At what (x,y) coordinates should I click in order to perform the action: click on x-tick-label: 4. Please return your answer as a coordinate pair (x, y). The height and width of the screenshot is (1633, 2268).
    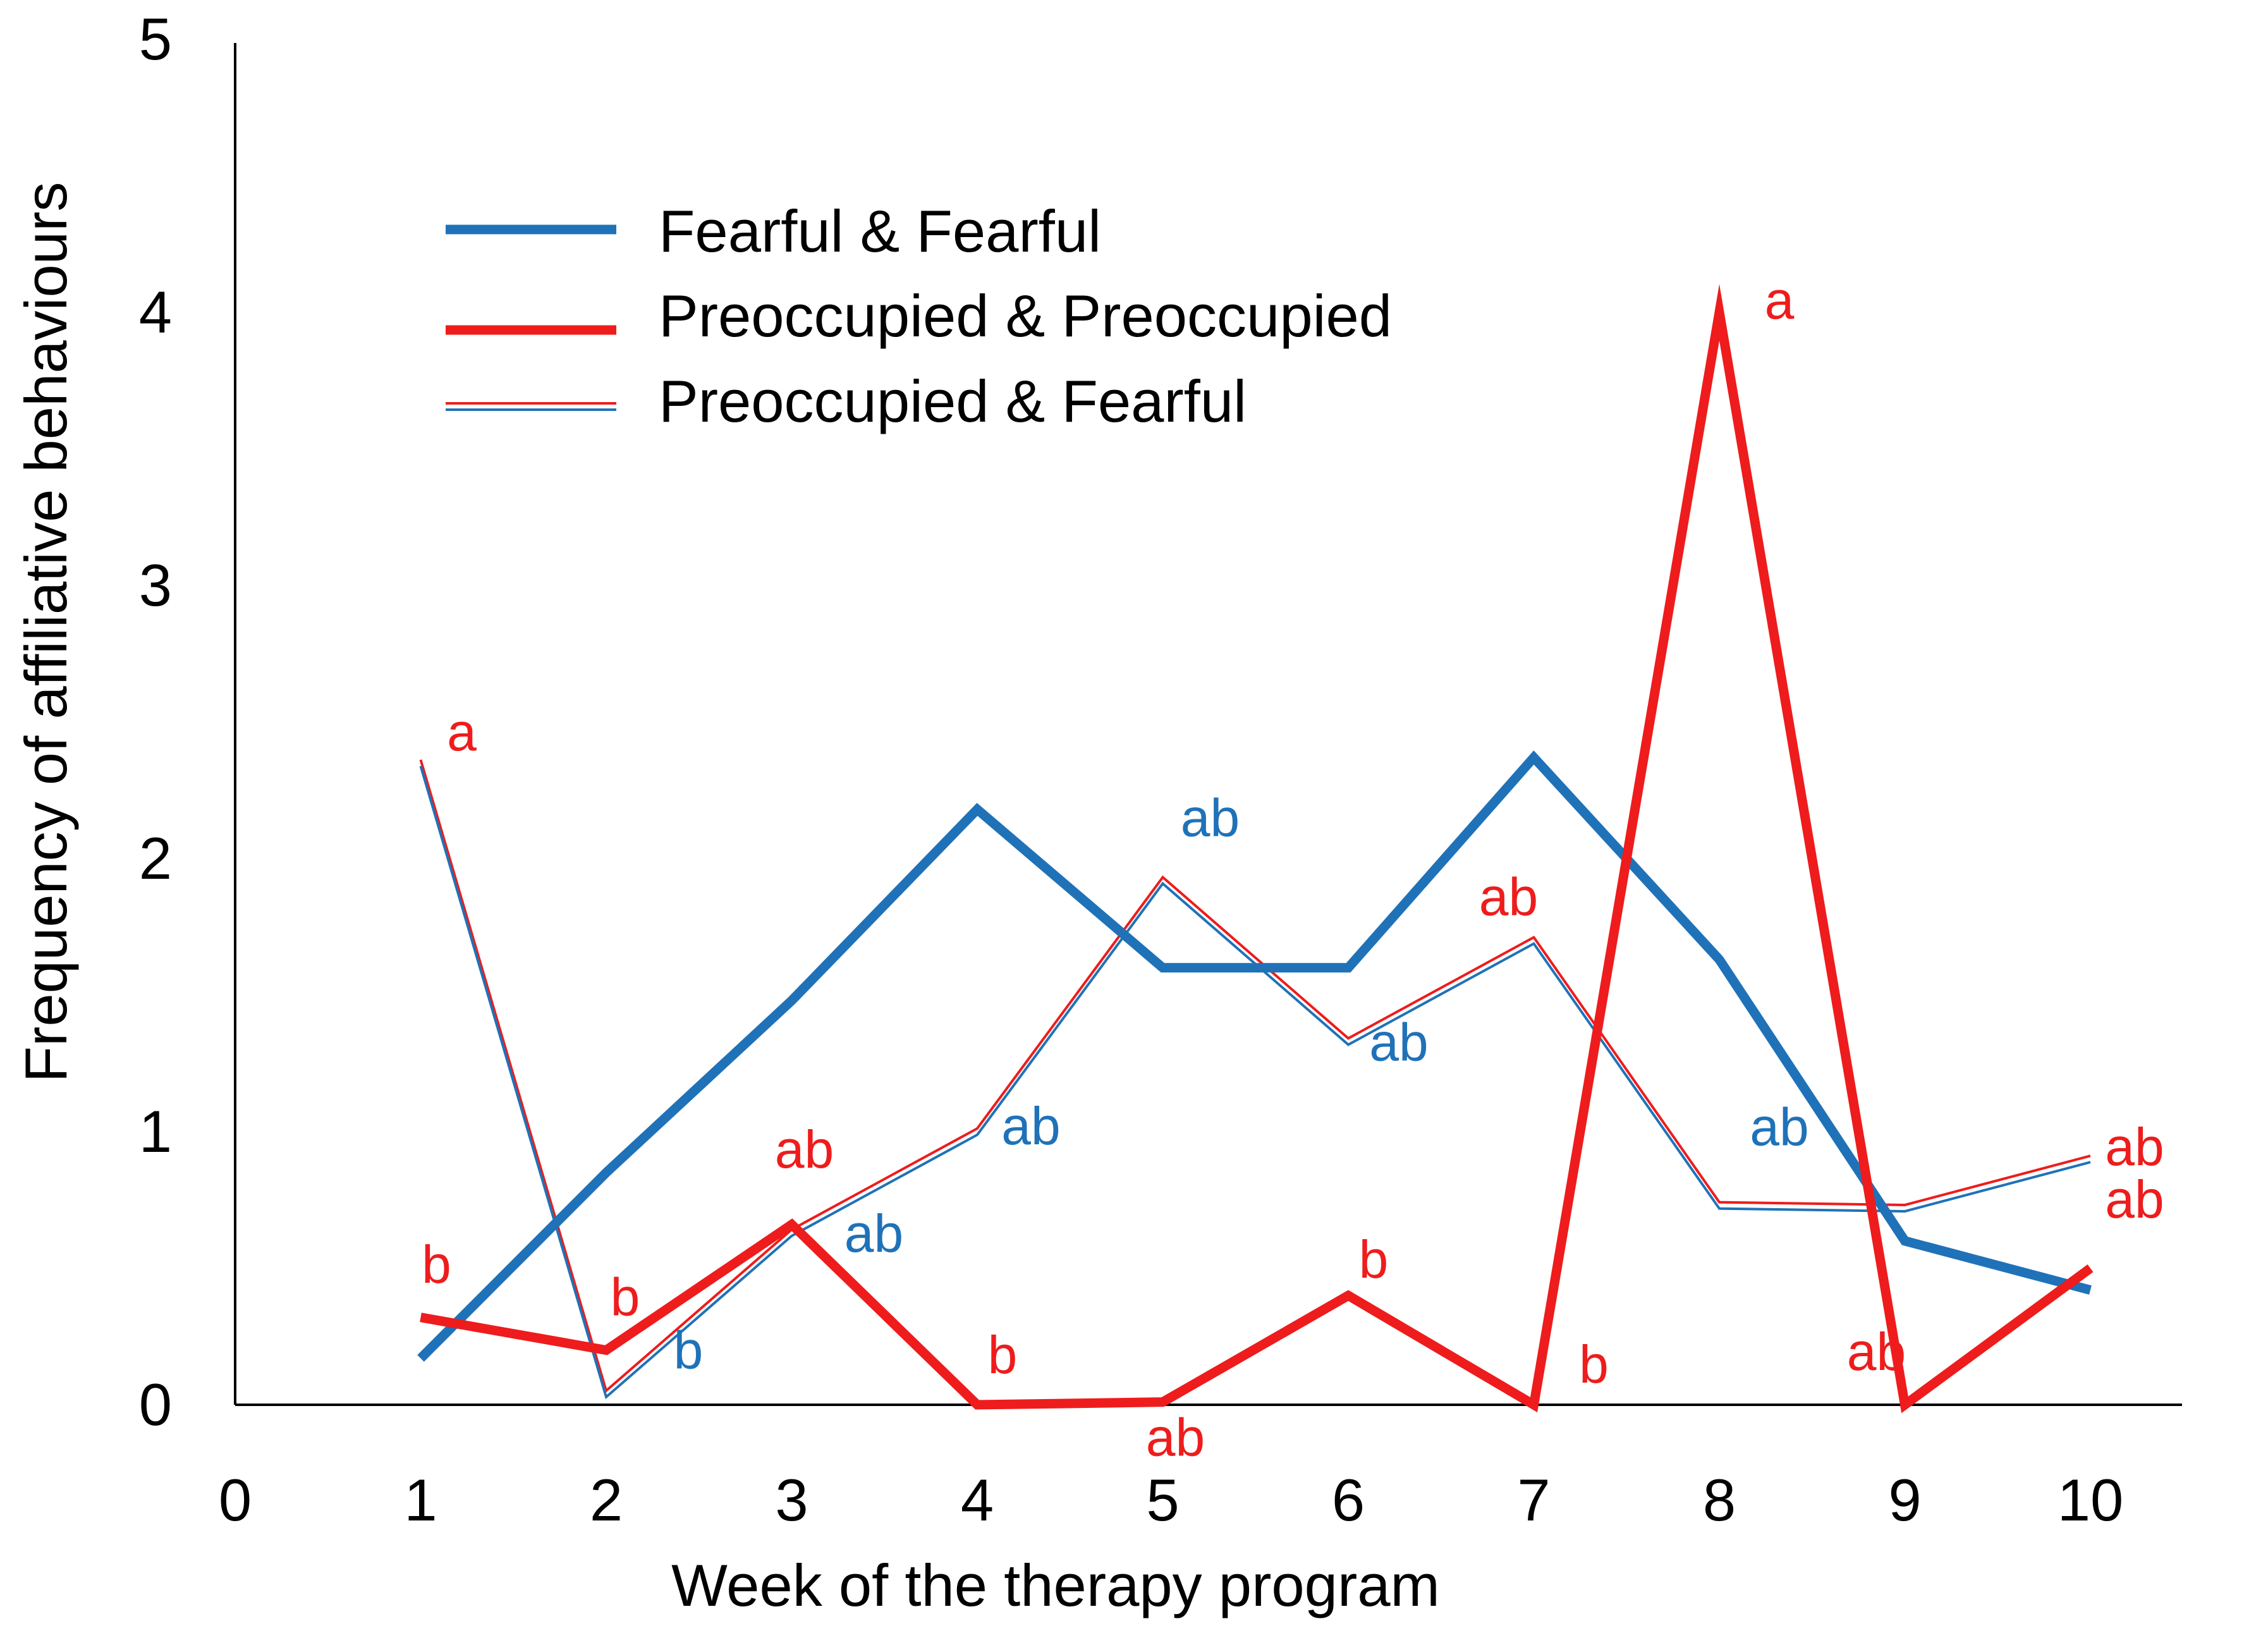
    Looking at the image, I should click on (978, 1500).